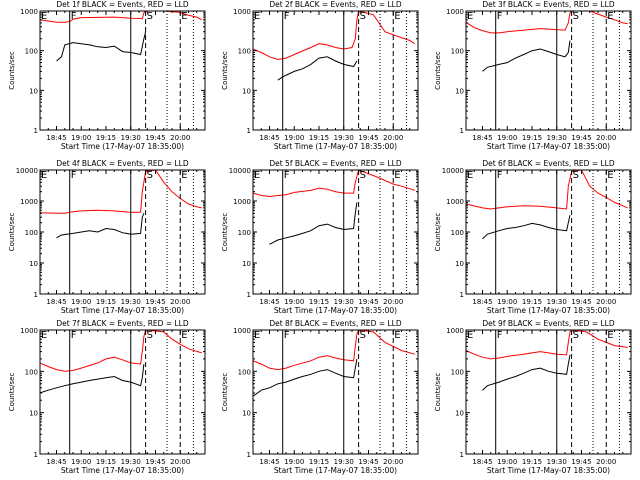  What do you see at coordinates (122, 323) in the screenshot?
I see `panel-title: Det 7f BLACK = Events, RED = LLD` at bounding box center [122, 323].